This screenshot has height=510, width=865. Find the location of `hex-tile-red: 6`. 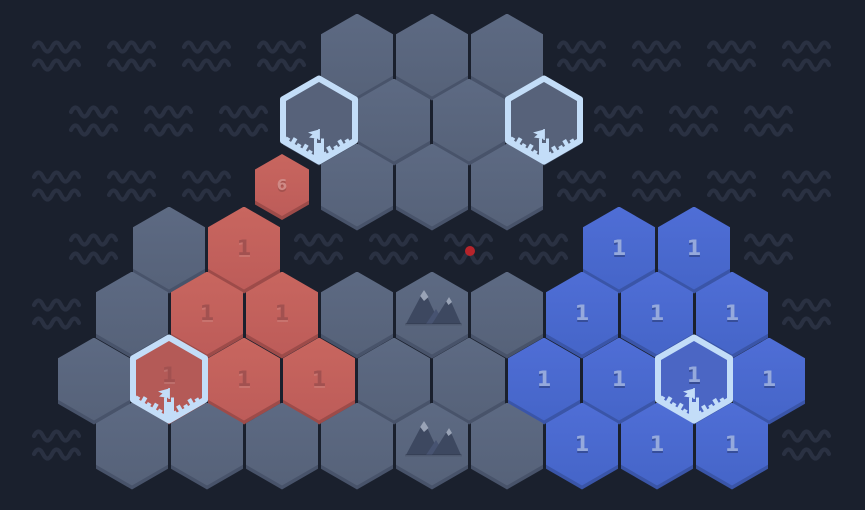

hex-tile-red: 6 is located at coordinates (282, 187).